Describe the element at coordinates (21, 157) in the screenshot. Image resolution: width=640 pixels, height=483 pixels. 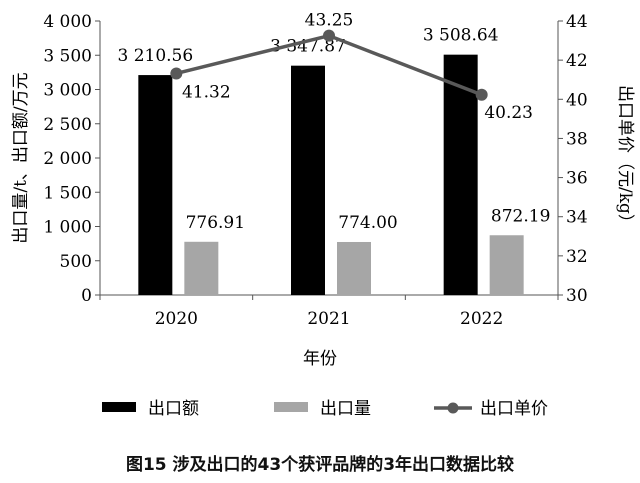
I see `left-axis-title: 出口量/t、出口额/万元` at that location.